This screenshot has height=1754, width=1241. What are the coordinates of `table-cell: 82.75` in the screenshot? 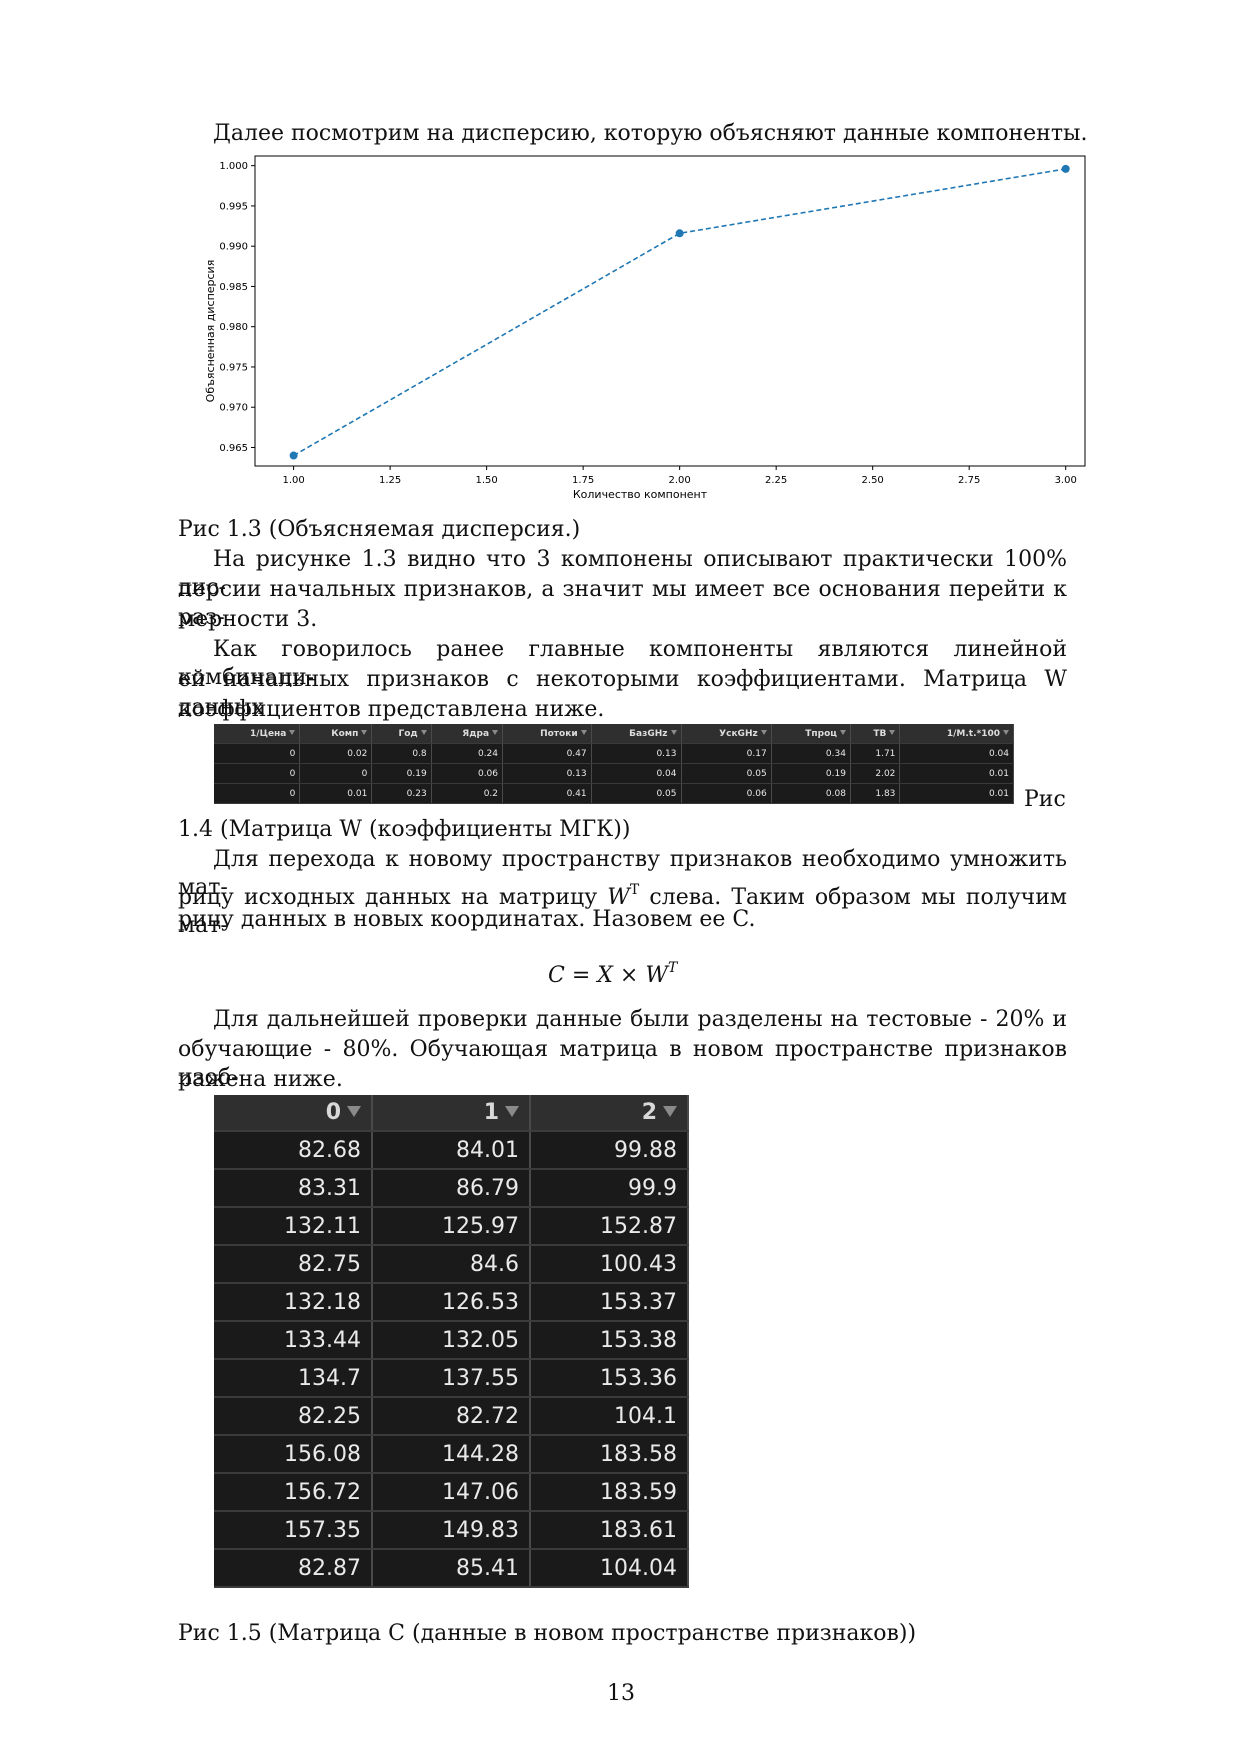 It's located at (293, 1264).